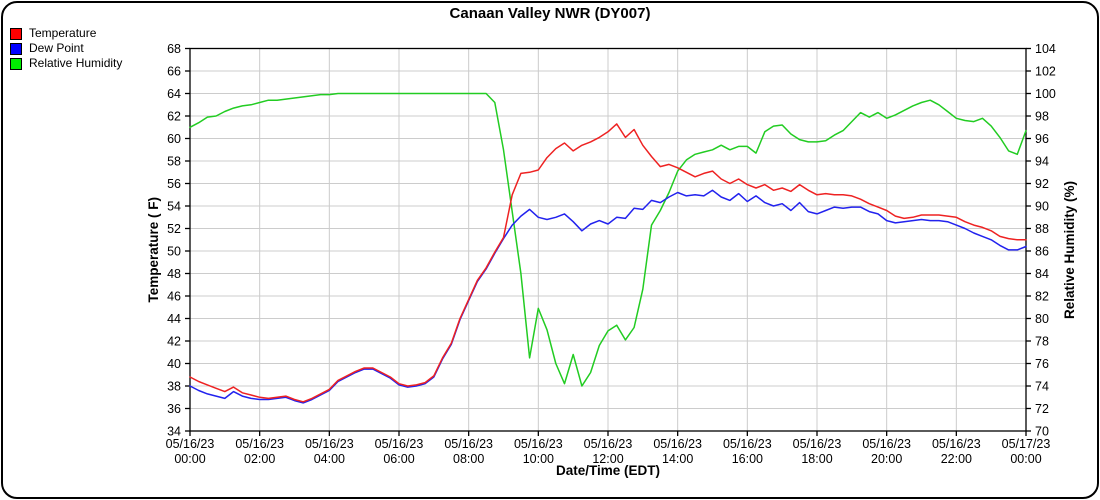 This screenshot has height=500, width=1100. I want to click on svg-text: 50, so click(174, 252).